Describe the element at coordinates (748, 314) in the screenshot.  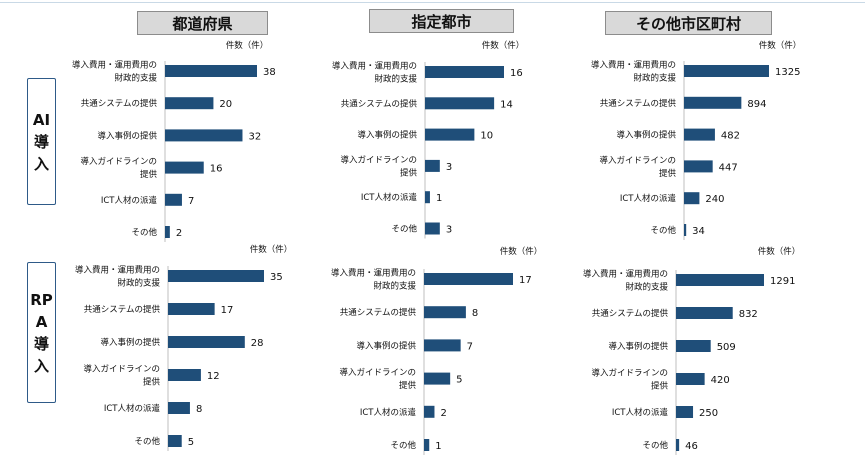
I see `value-label: 832` at that location.